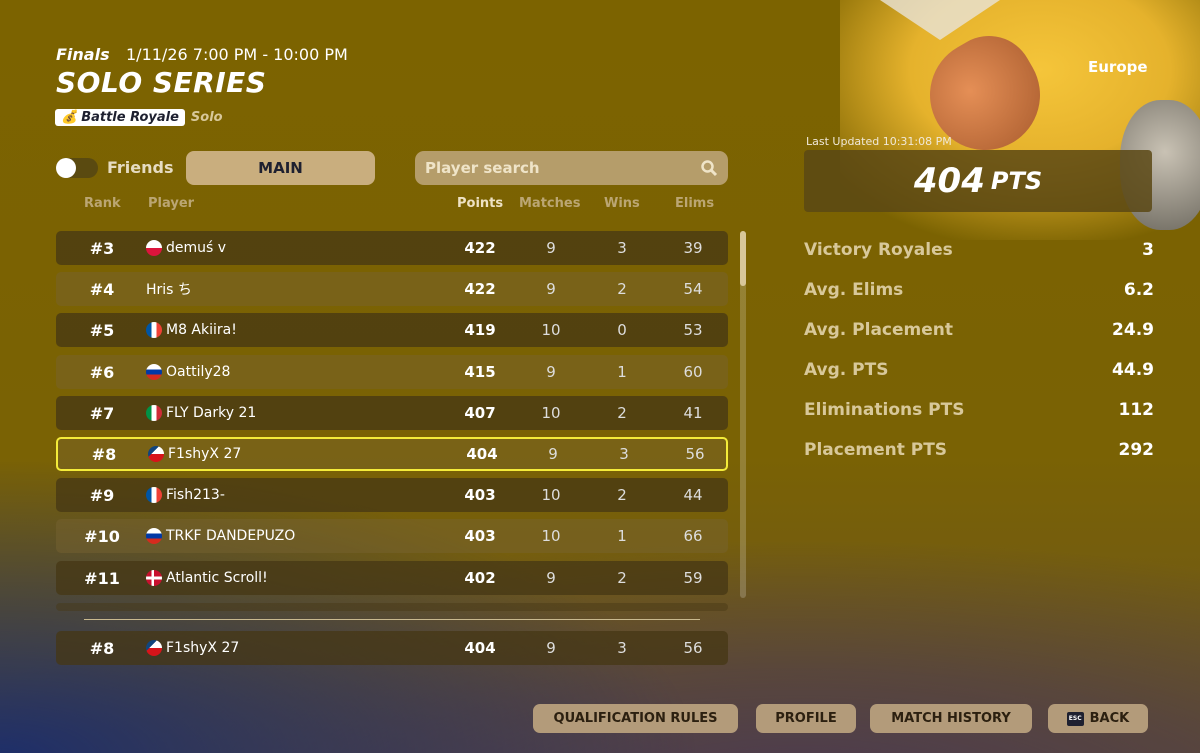 The width and height of the screenshot is (1200, 753). Describe the element at coordinates (291, 413) in the screenshot. I see `player-cell: FLY Darky 21` at that location.